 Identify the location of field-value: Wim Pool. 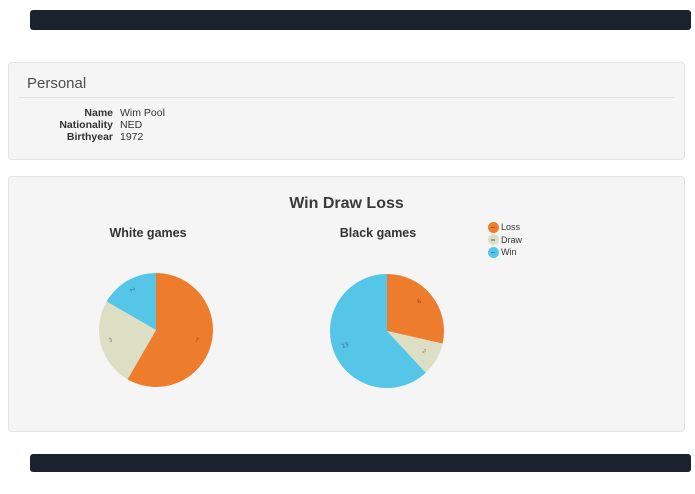
(142, 113).